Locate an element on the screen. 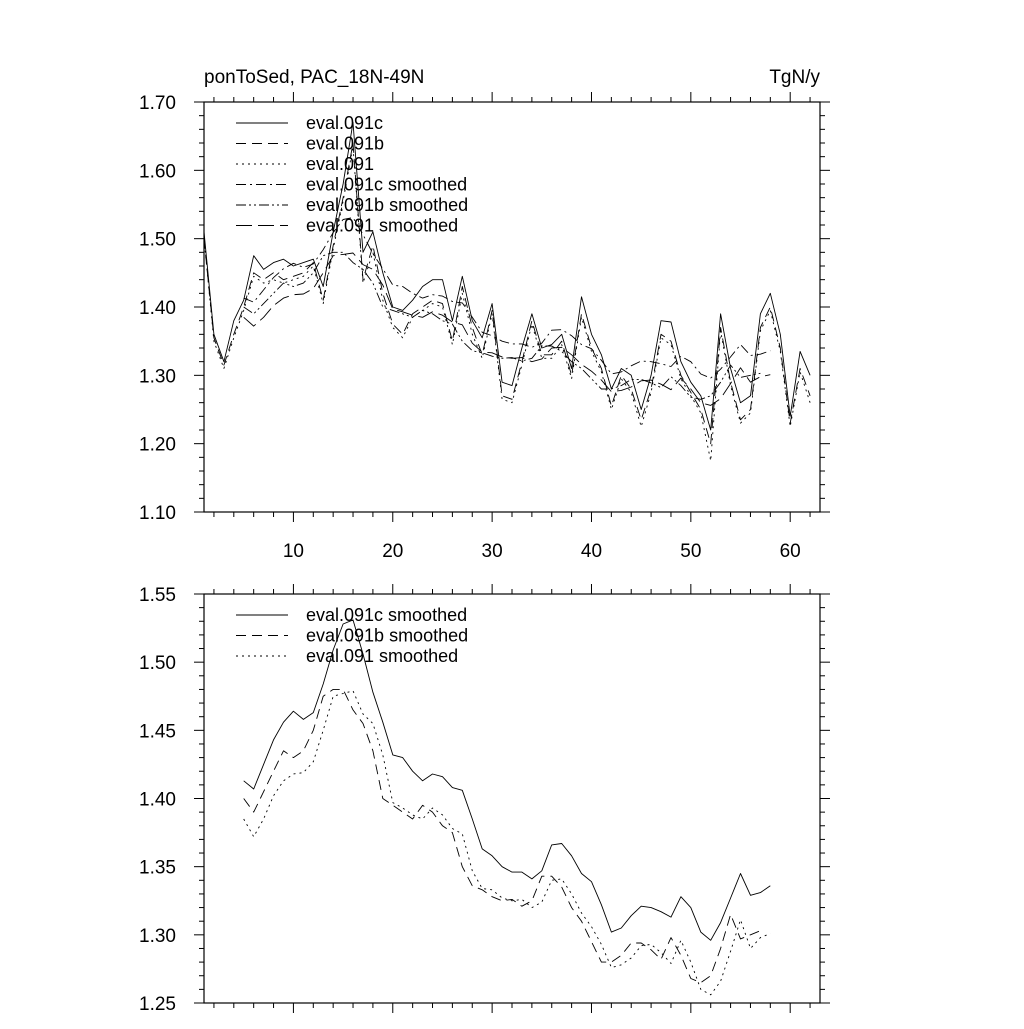 This screenshot has height=1029, width=1024. y-tick-label: 1.45 is located at coordinates (157, 731).